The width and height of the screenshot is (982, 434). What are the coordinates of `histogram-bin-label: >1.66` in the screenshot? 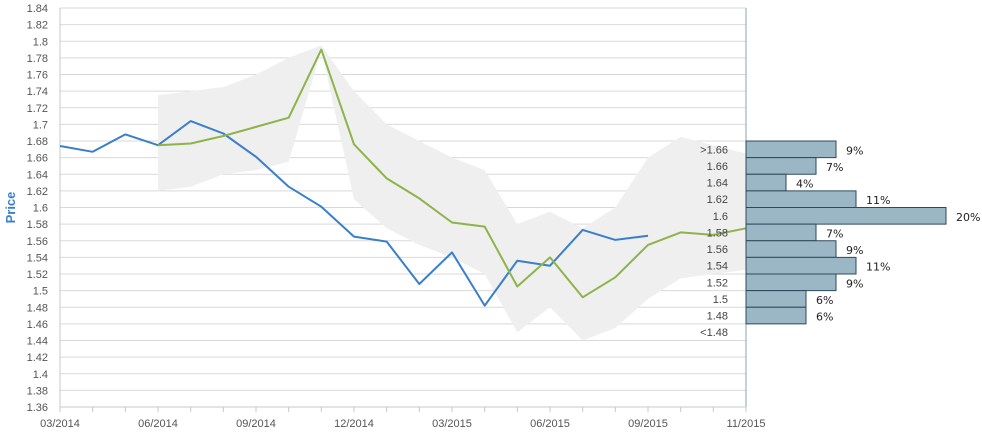 It's located at (714, 150).